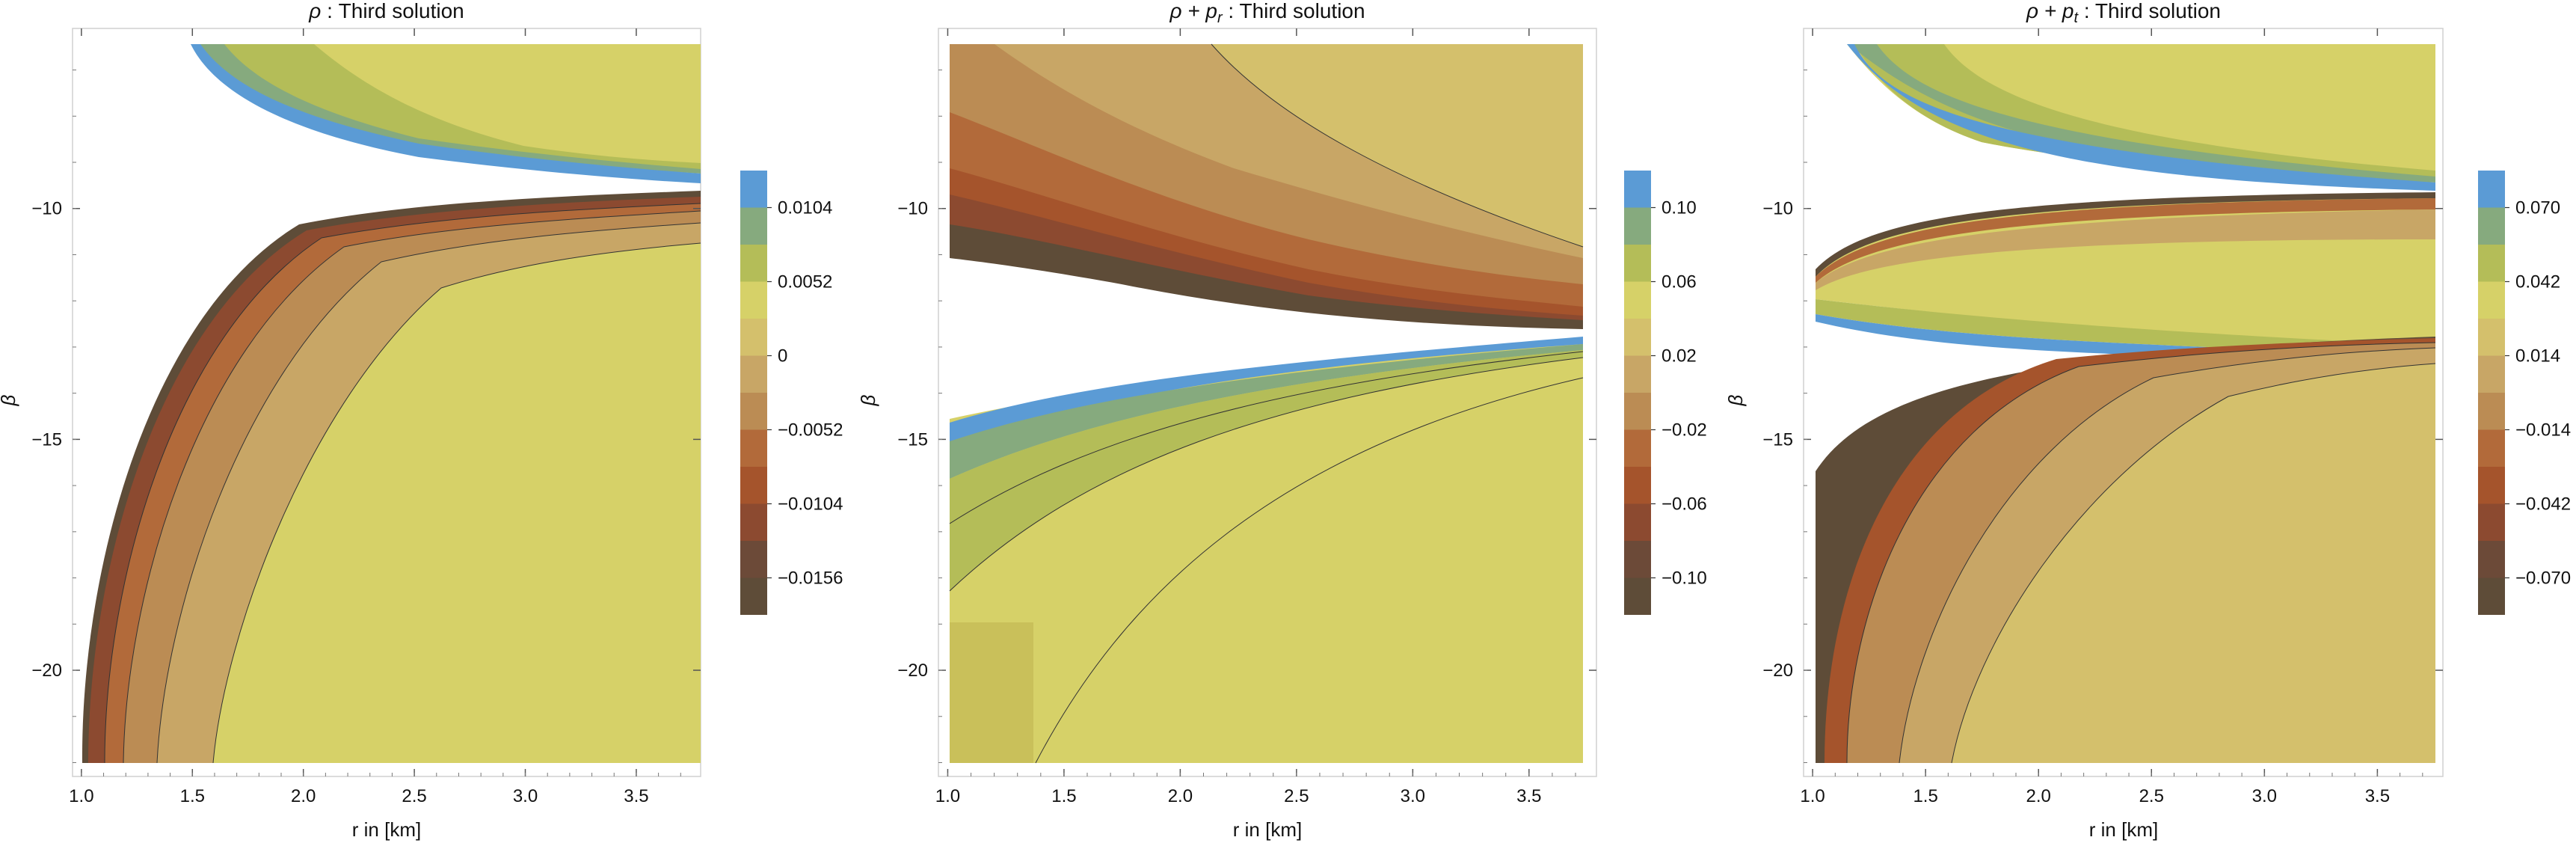  What do you see at coordinates (46, 209) in the screenshot?
I see `y-tick-label: −10` at bounding box center [46, 209].